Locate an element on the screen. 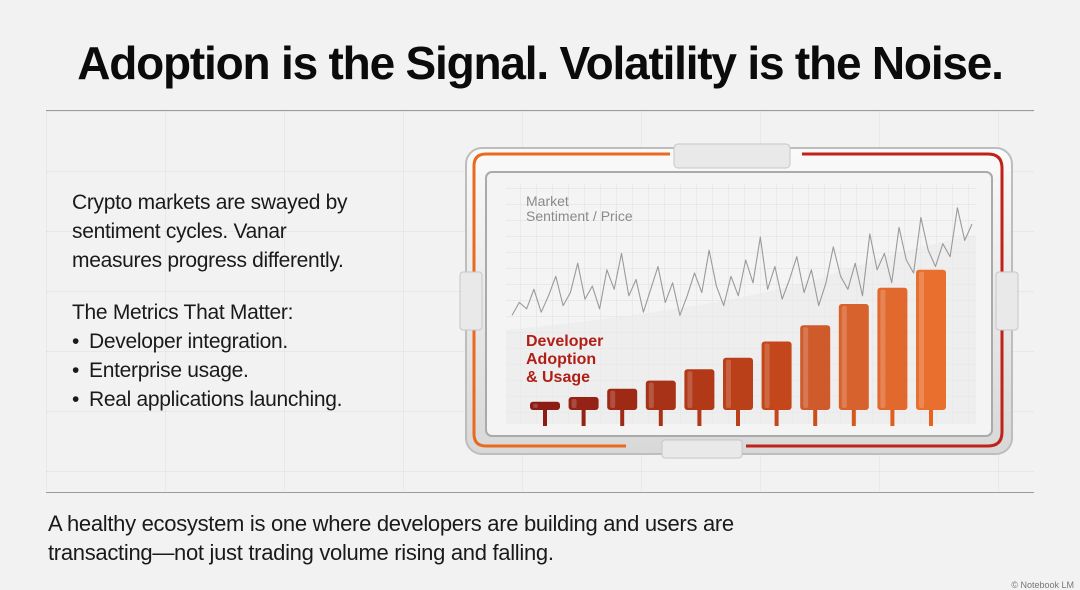 Image resolution: width=1080 pixels, height=590 pixels. metric-label: Real applications launching. is located at coordinates (216, 399).